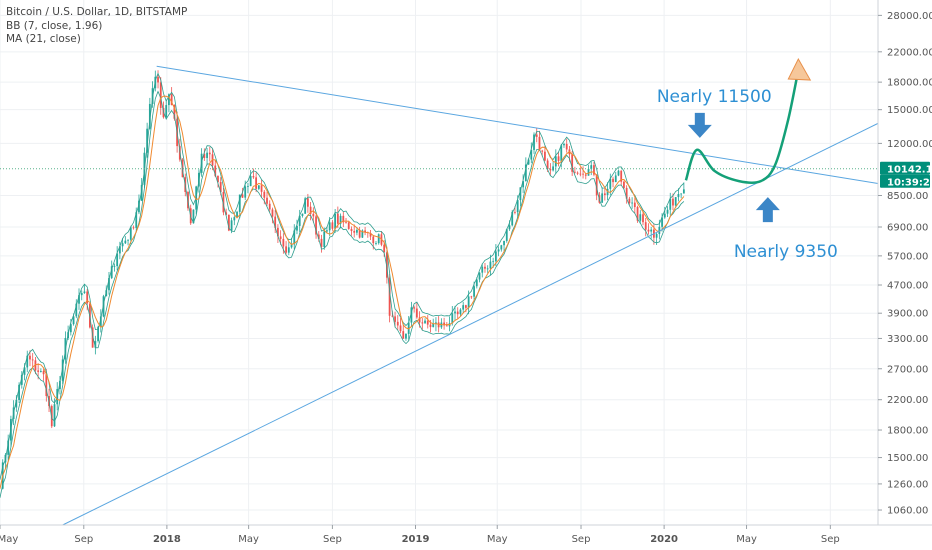 The image size is (932, 550). What do you see at coordinates (54, 25) in the screenshot?
I see `bb-indicator-label: BB (7, close, 1.96)` at bounding box center [54, 25].